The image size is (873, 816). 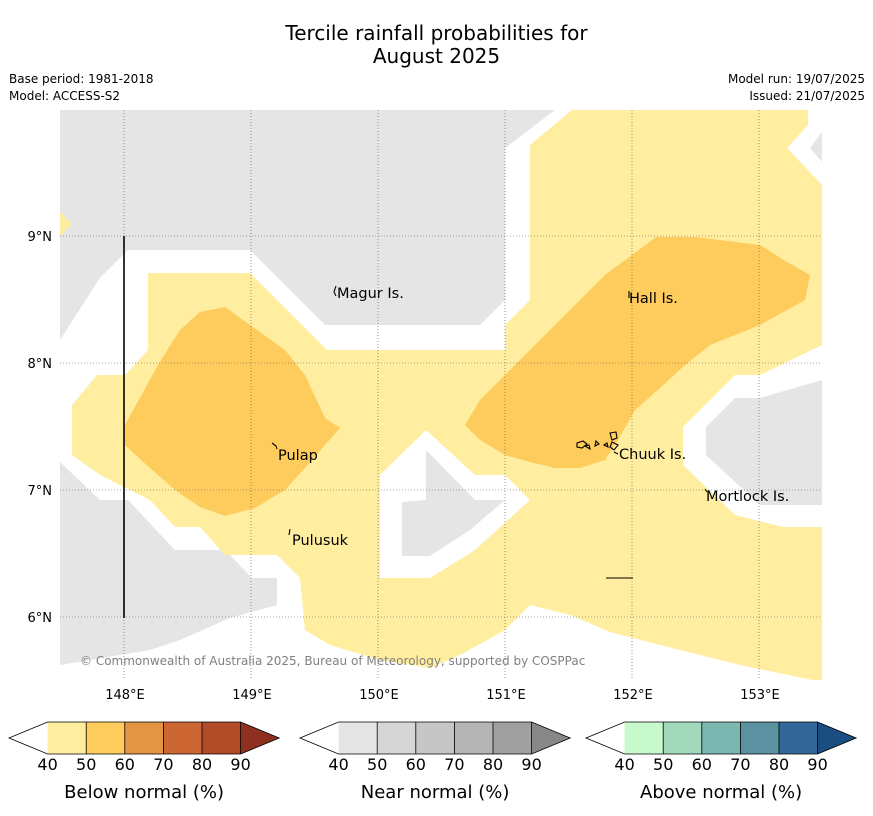 I want to click on near-normal-region-east, so click(x=764, y=442).